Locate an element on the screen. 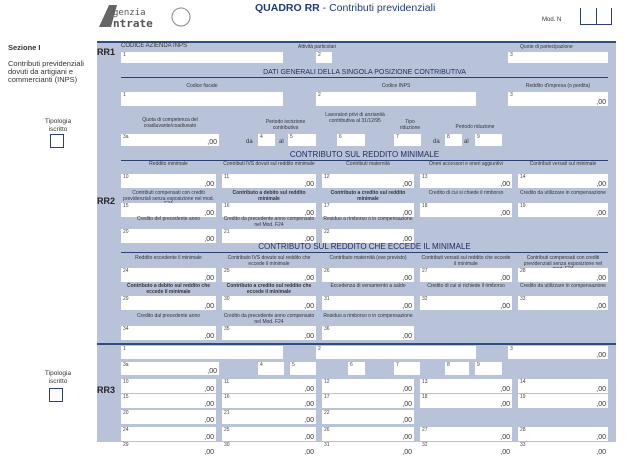  field-label: Credito da utilizzare in compensazione is located at coordinates (563, 286).